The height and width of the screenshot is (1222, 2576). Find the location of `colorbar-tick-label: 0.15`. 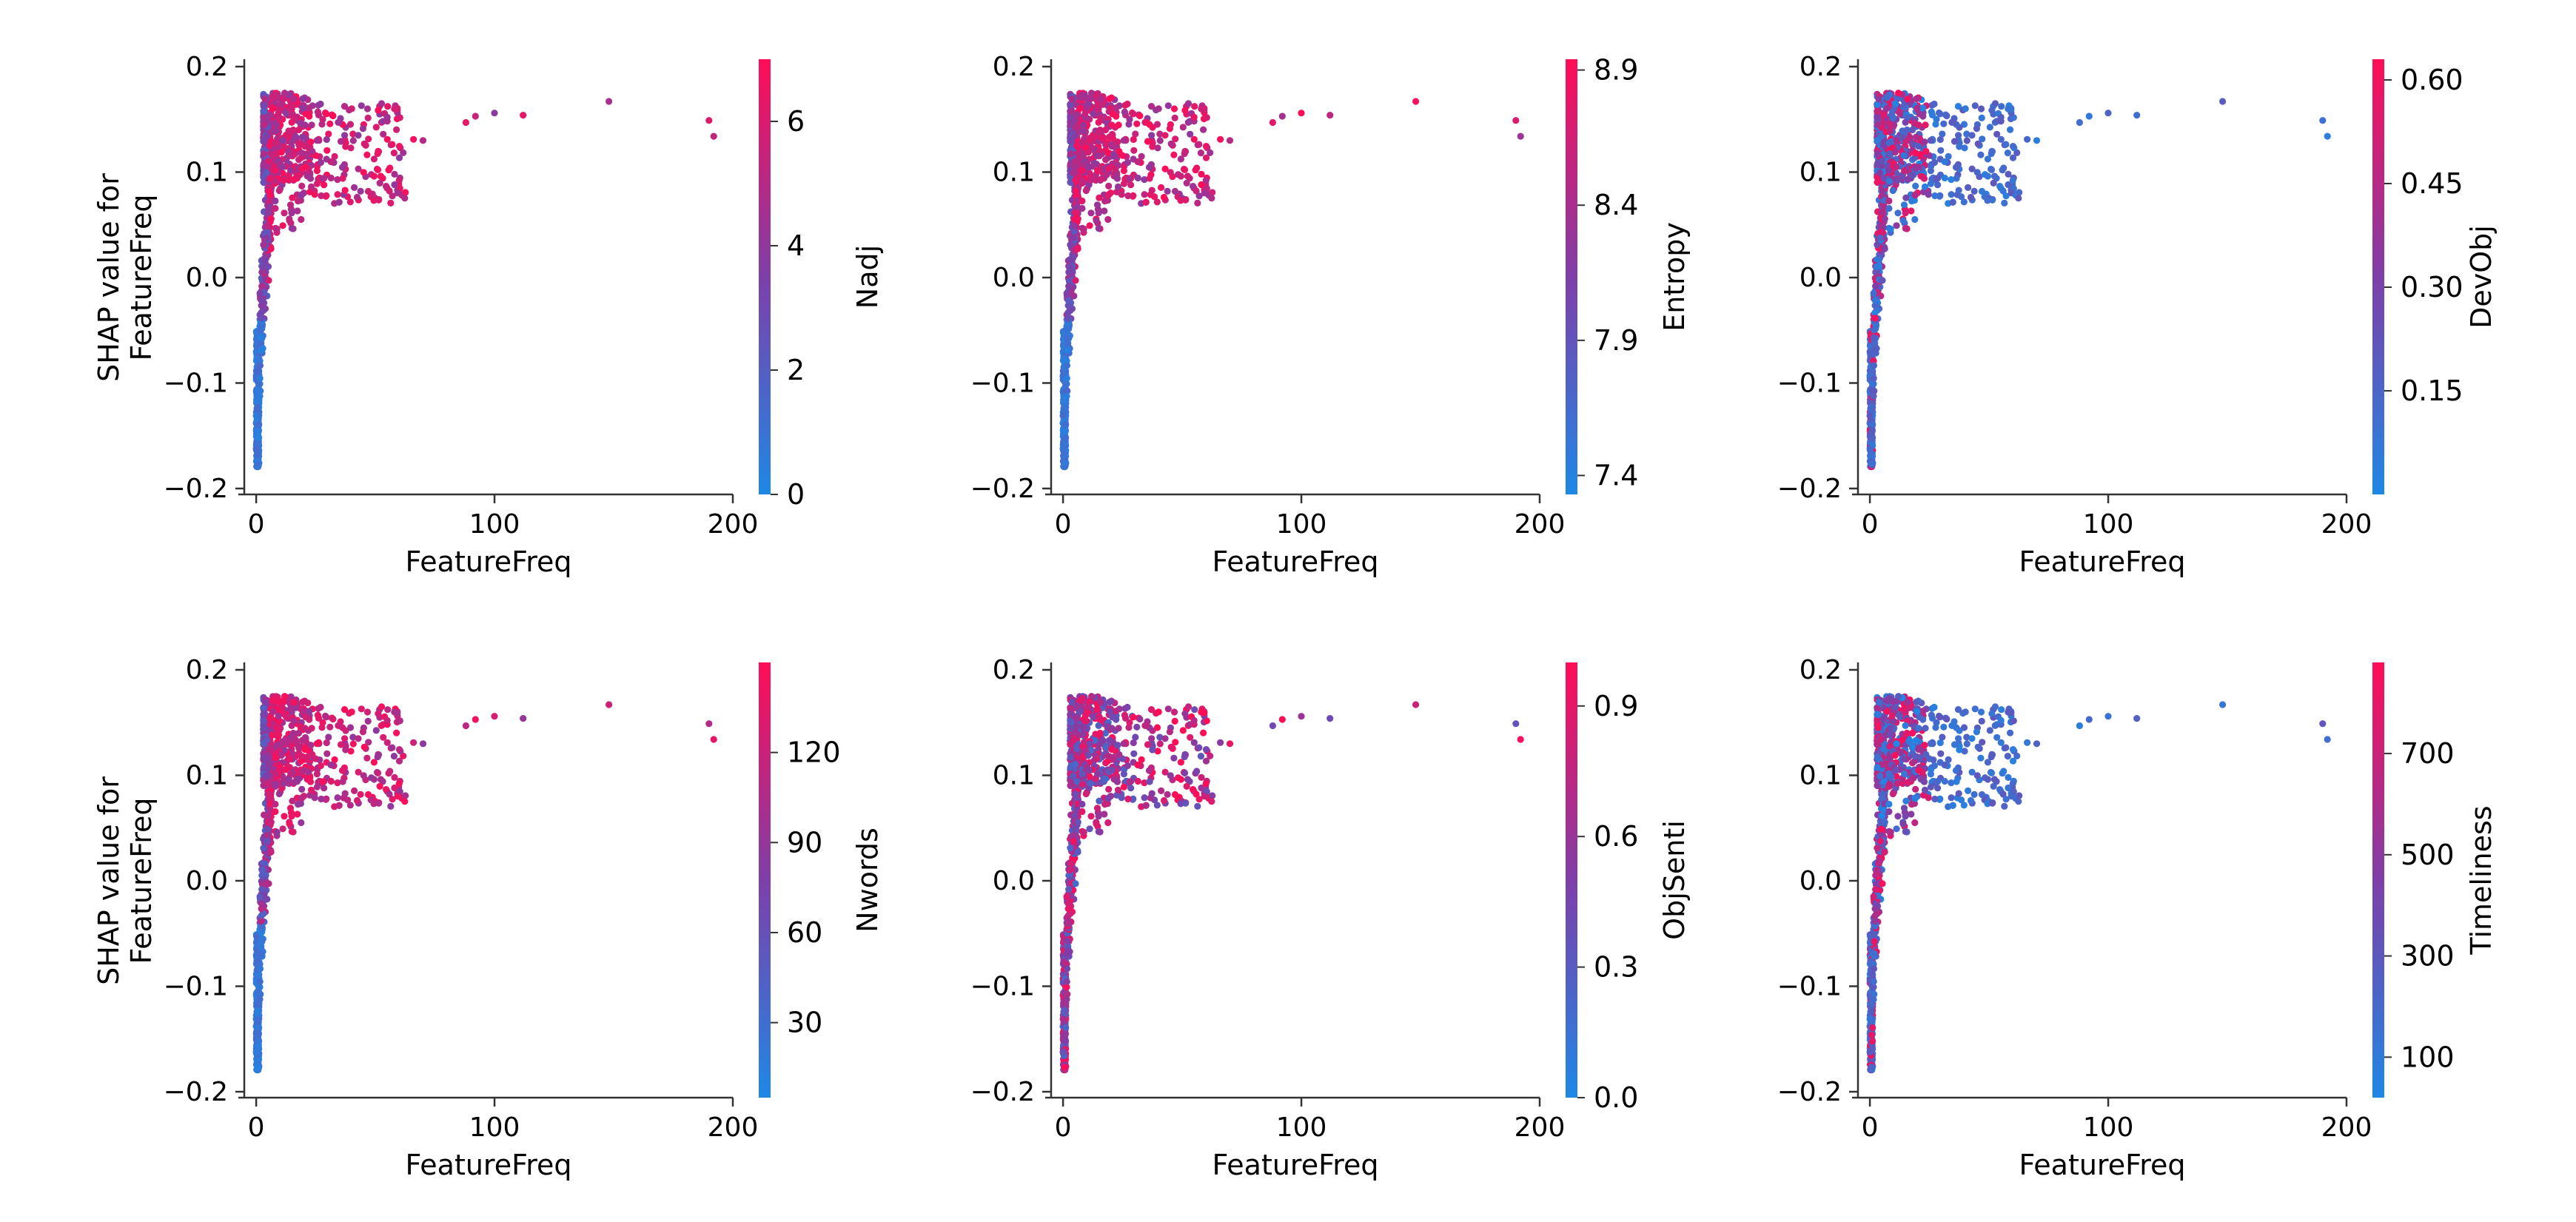

colorbar-tick-label: 0.15 is located at coordinates (2432, 391).